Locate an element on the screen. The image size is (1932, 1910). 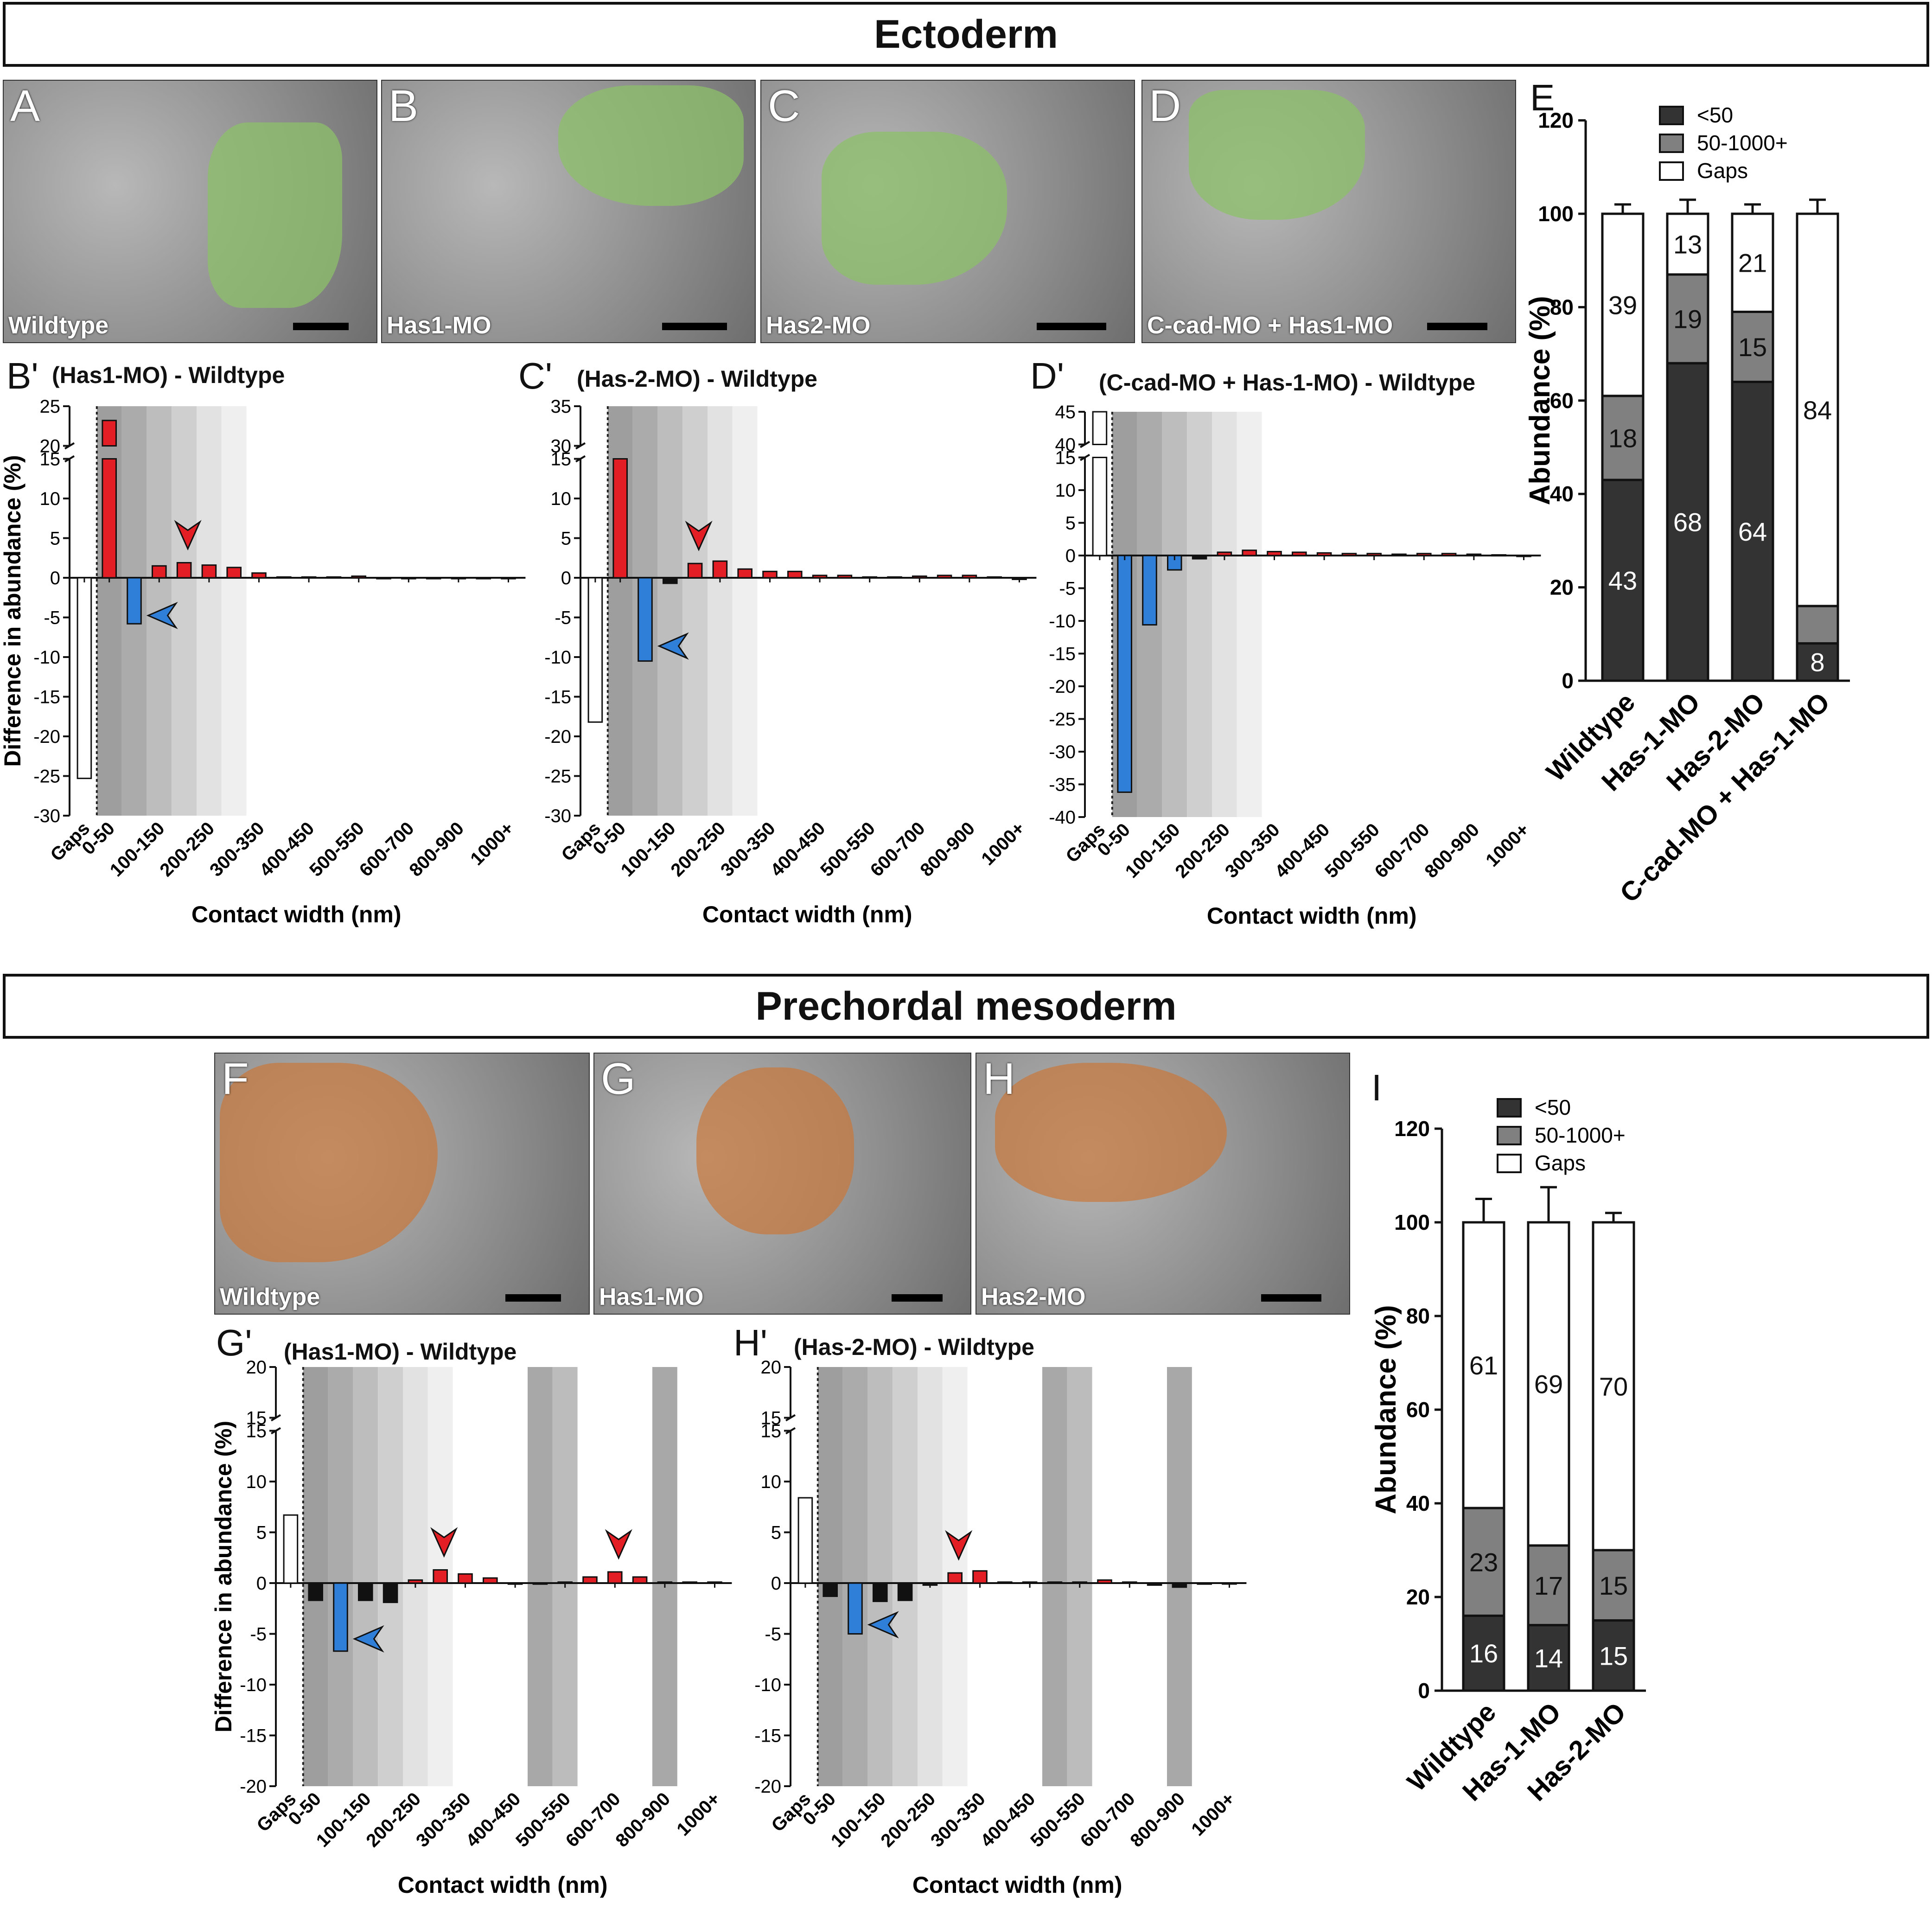
y-tick-label: 120 is located at coordinates (1556, 121).